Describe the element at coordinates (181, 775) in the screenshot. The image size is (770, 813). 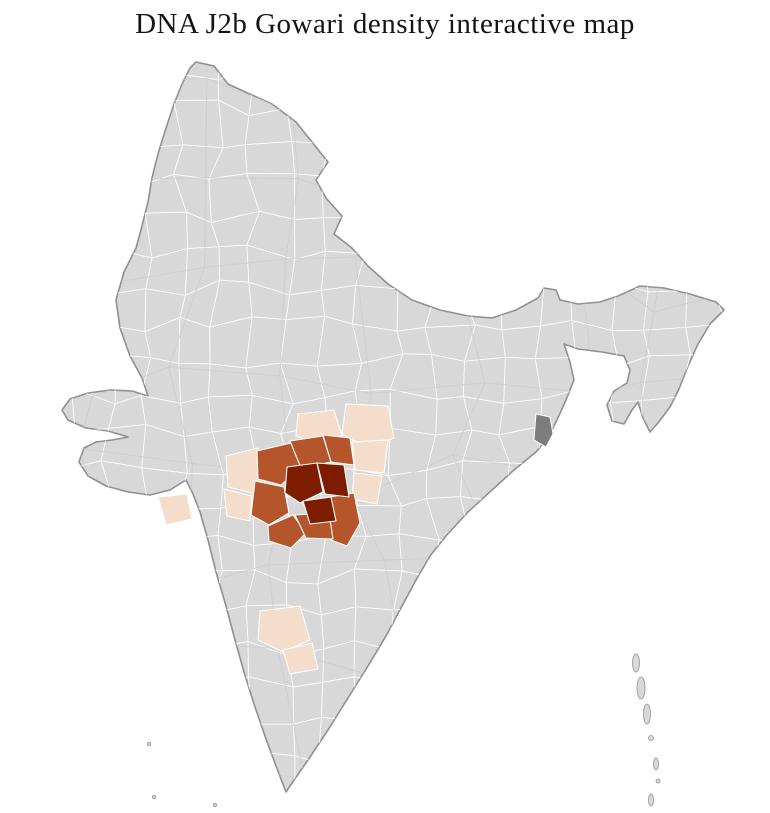
I see `lakshadweep-islands` at that location.